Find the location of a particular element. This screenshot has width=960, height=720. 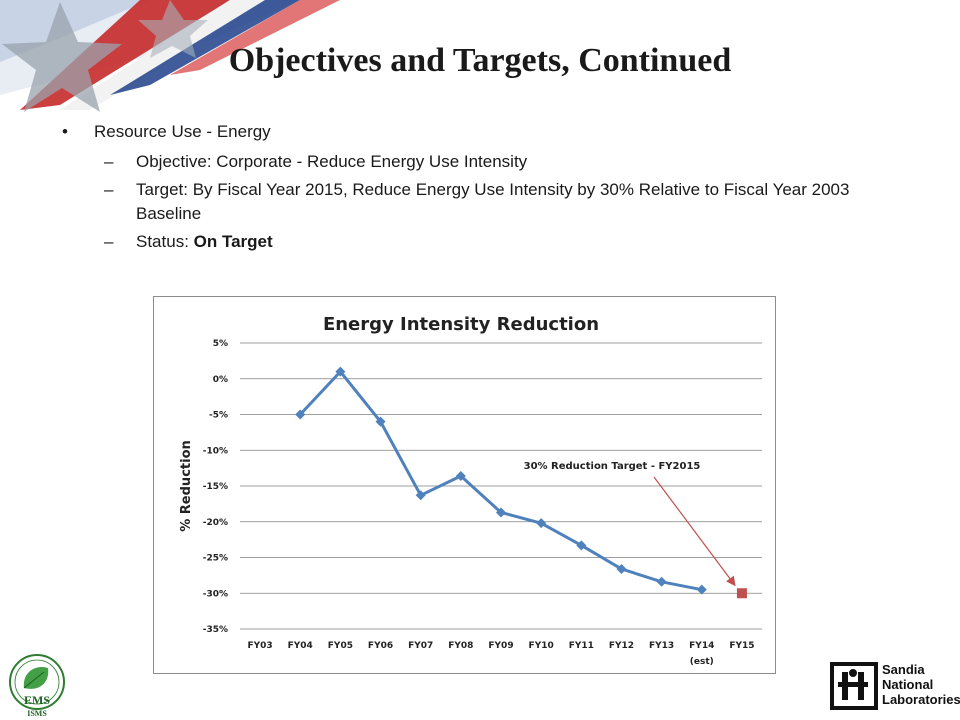

sandia-logo is located at coordinates (854, 686).